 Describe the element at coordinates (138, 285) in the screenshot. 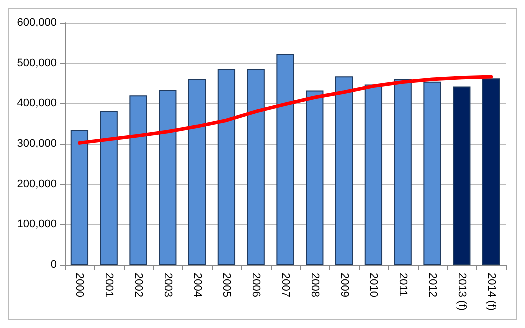

I see `x-tick-label: 2002` at that location.